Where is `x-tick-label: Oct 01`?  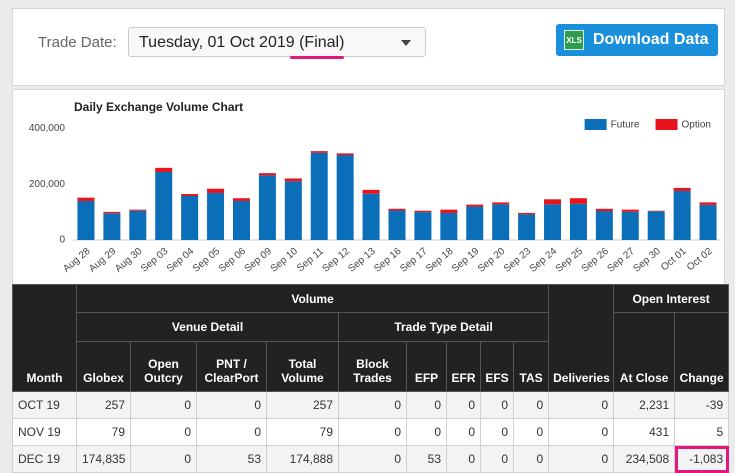 x-tick-label: Oct 01 is located at coordinates (674, 260).